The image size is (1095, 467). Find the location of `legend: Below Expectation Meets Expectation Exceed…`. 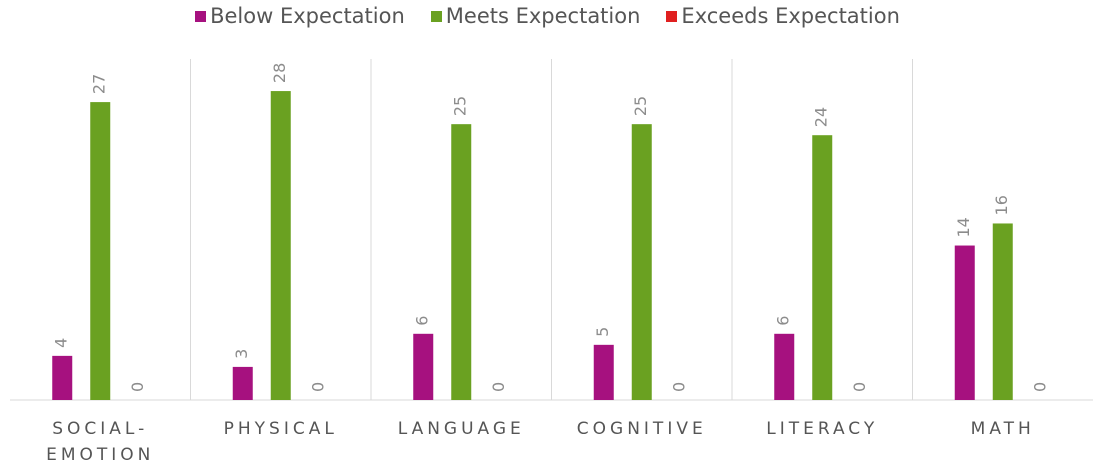

legend: Below Expectation Meets Expectation Exceed… is located at coordinates (547, 16).